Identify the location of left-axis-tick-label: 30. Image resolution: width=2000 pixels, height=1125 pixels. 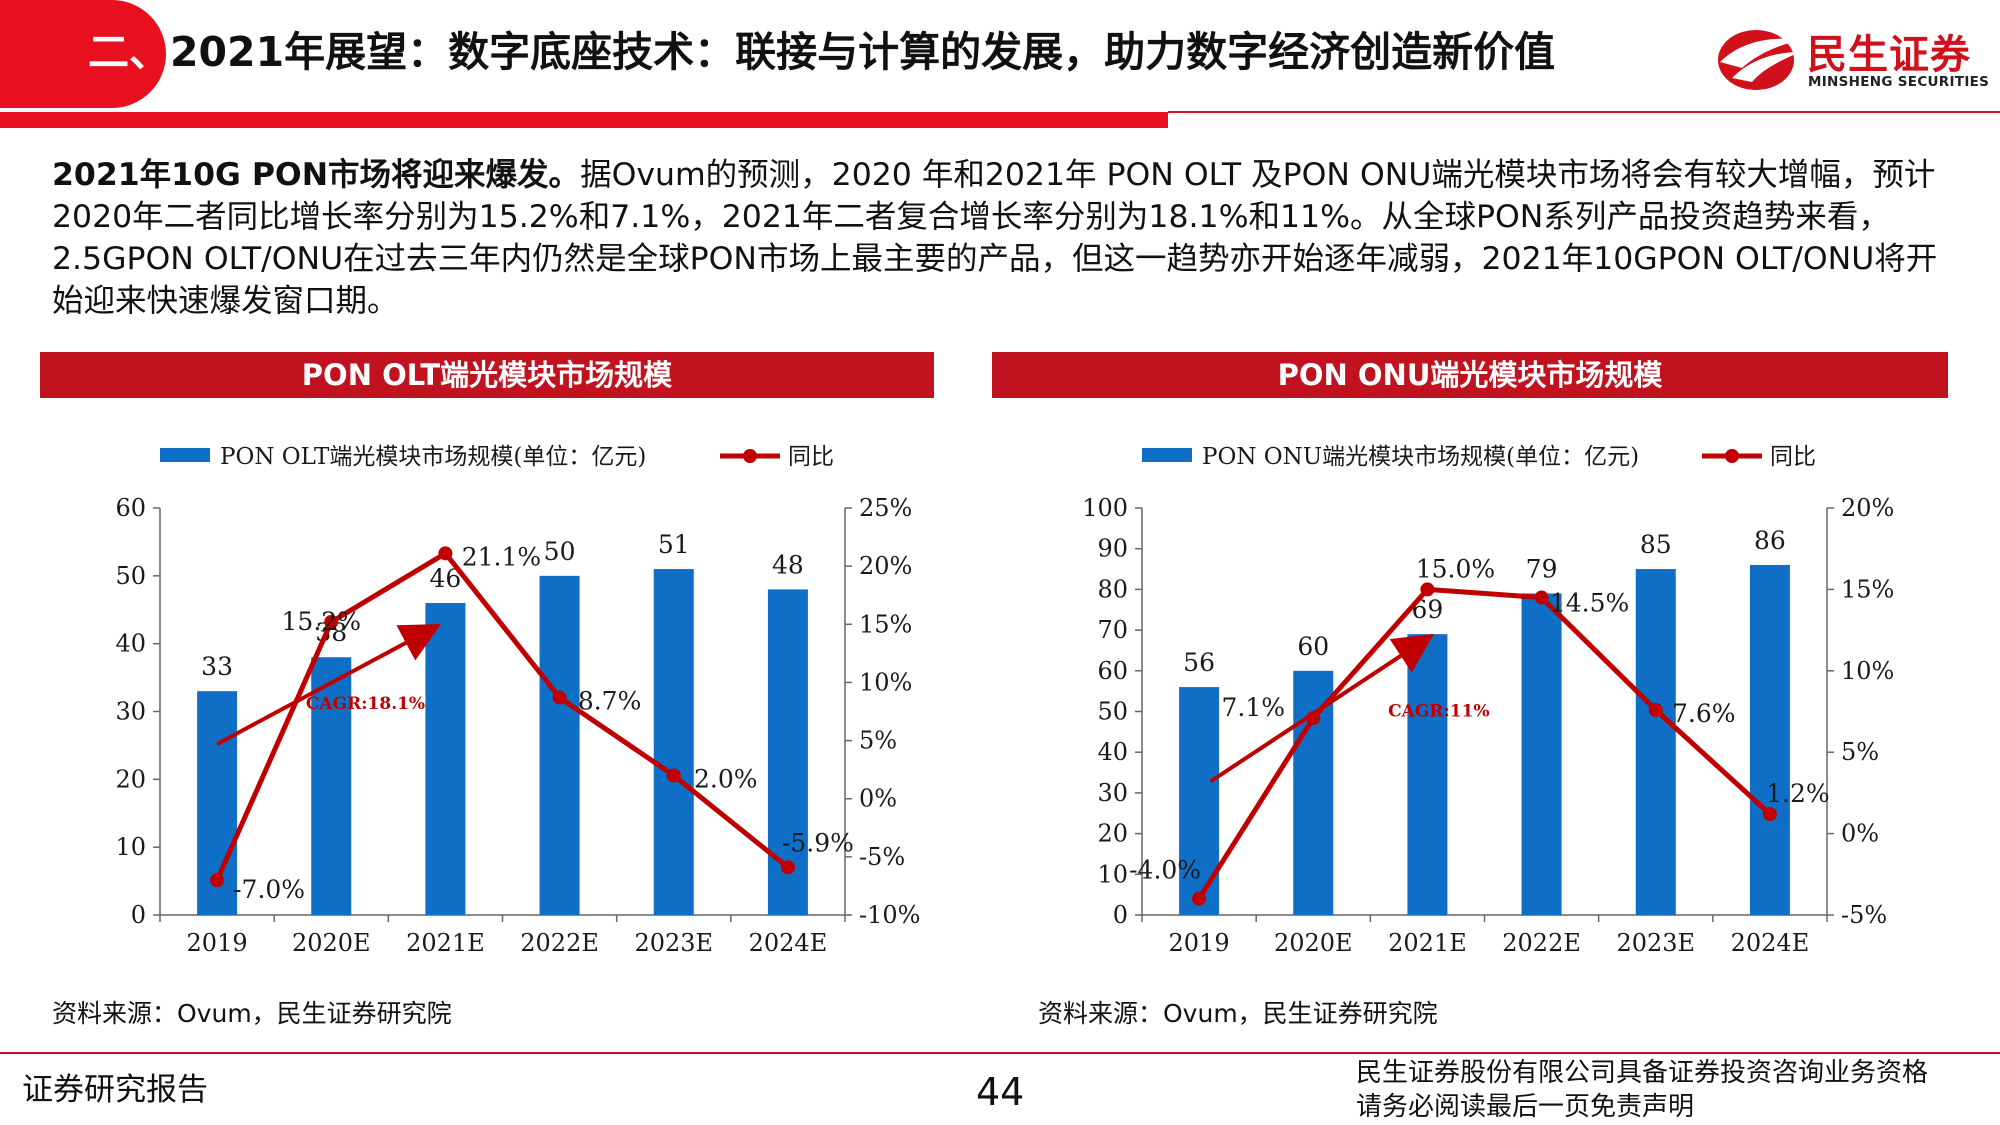
(130, 712).